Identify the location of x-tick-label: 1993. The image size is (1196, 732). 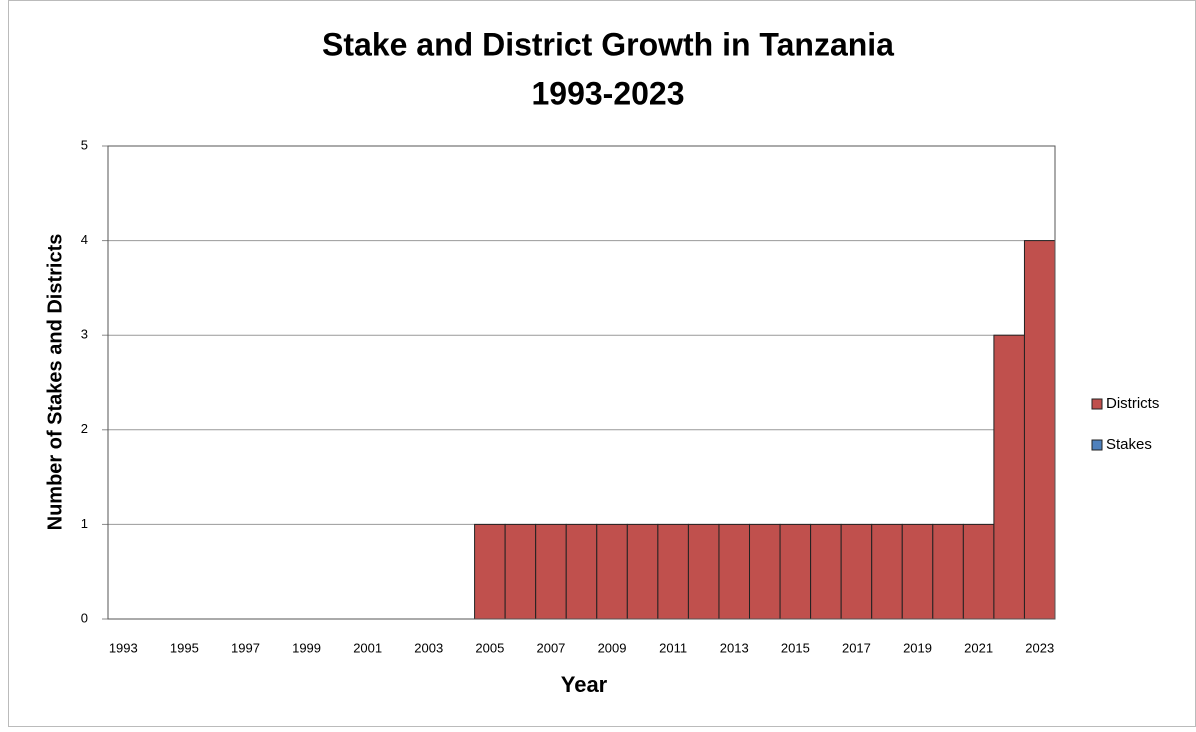
(123, 647).